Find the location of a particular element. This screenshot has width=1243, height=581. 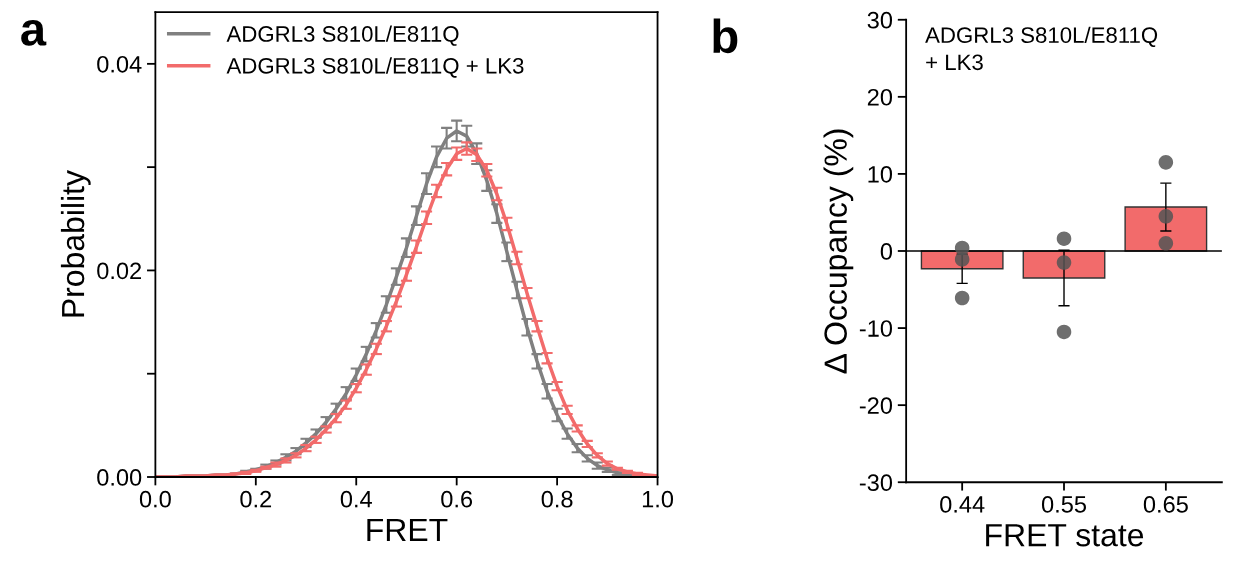

y-tick-label: 10 is located at coordinates (880, 174).